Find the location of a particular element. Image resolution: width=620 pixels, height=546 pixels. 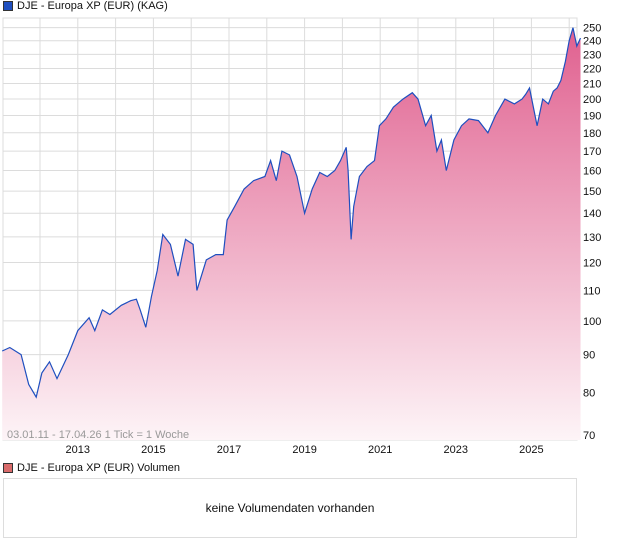

x-tick-label: 2023 is located at coordinates (456, 450).